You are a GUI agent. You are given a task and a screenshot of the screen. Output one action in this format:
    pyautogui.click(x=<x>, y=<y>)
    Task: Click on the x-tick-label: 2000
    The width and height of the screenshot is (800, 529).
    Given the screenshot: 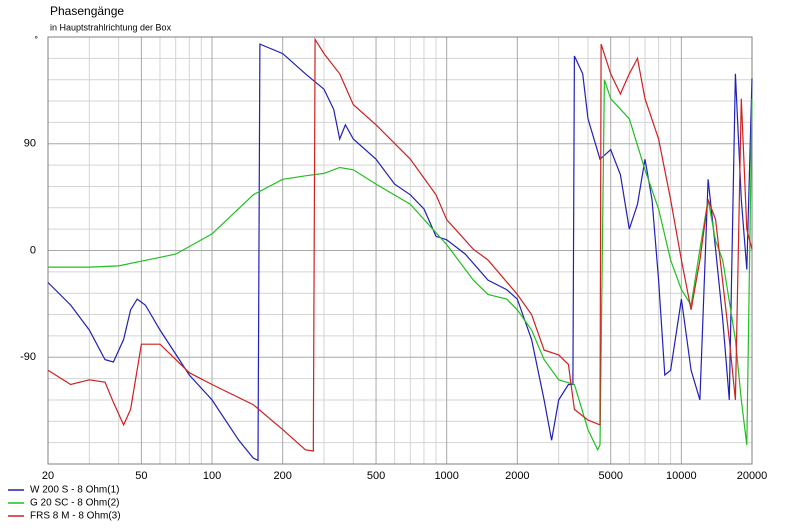 What is the action you would take?
    pyautogui.click(x=517, y=476)
    